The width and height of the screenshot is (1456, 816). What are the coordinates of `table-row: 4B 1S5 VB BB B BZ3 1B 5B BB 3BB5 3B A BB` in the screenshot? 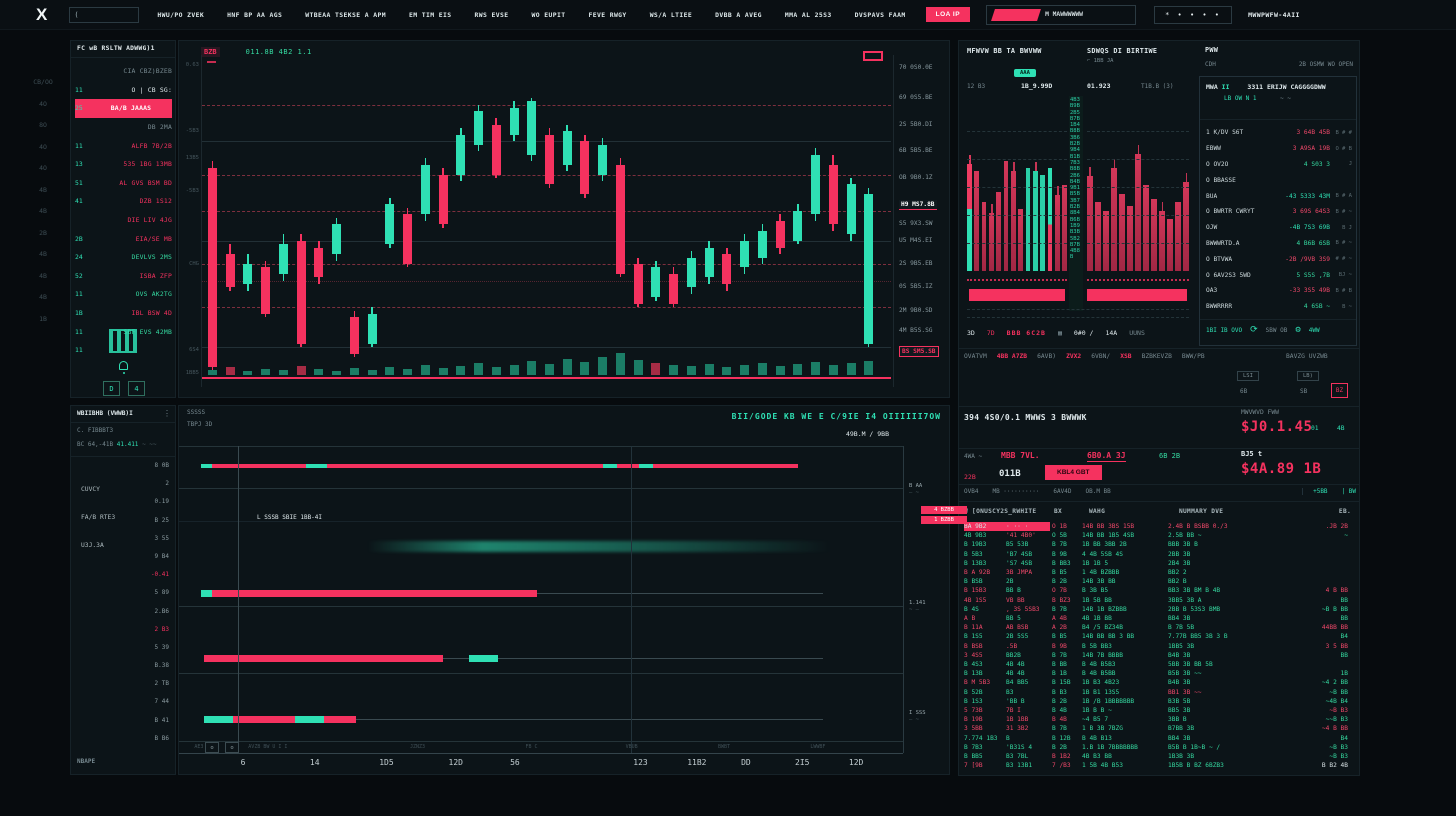 It's located at (1159, 600).